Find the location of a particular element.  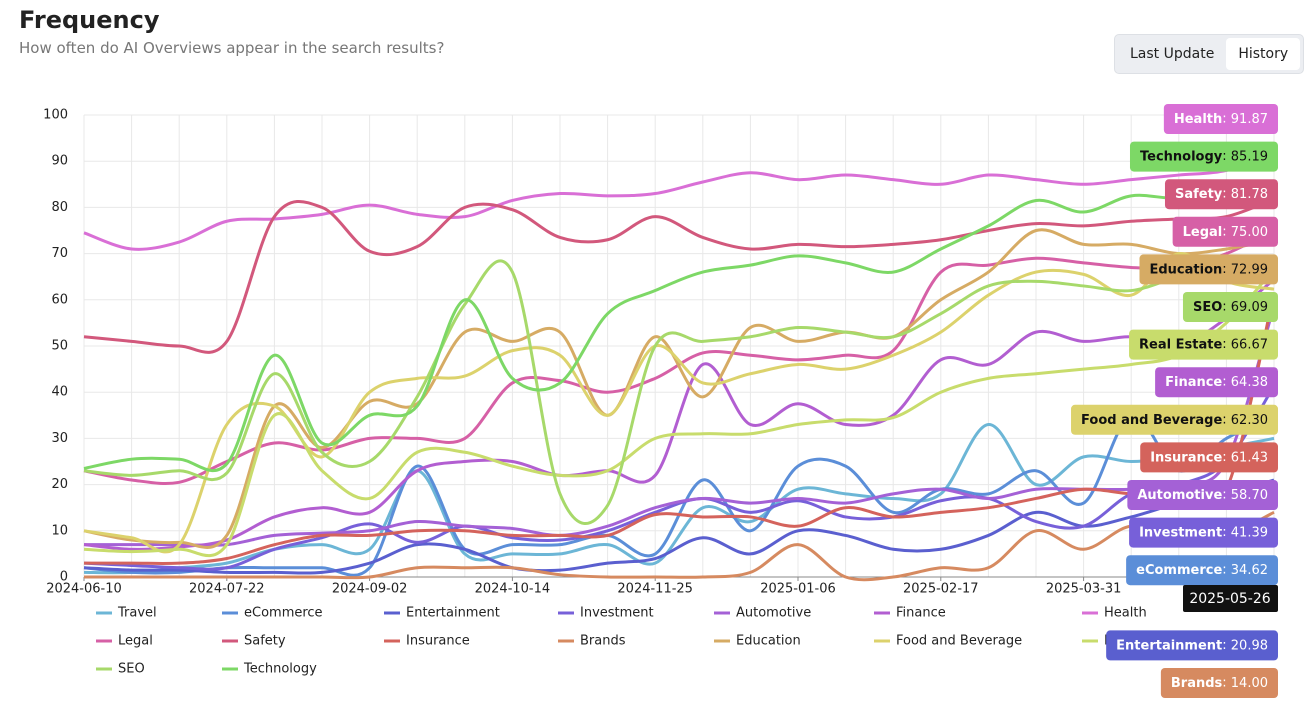

tooltip-name: SEO is located at coordinates (1207, 307).